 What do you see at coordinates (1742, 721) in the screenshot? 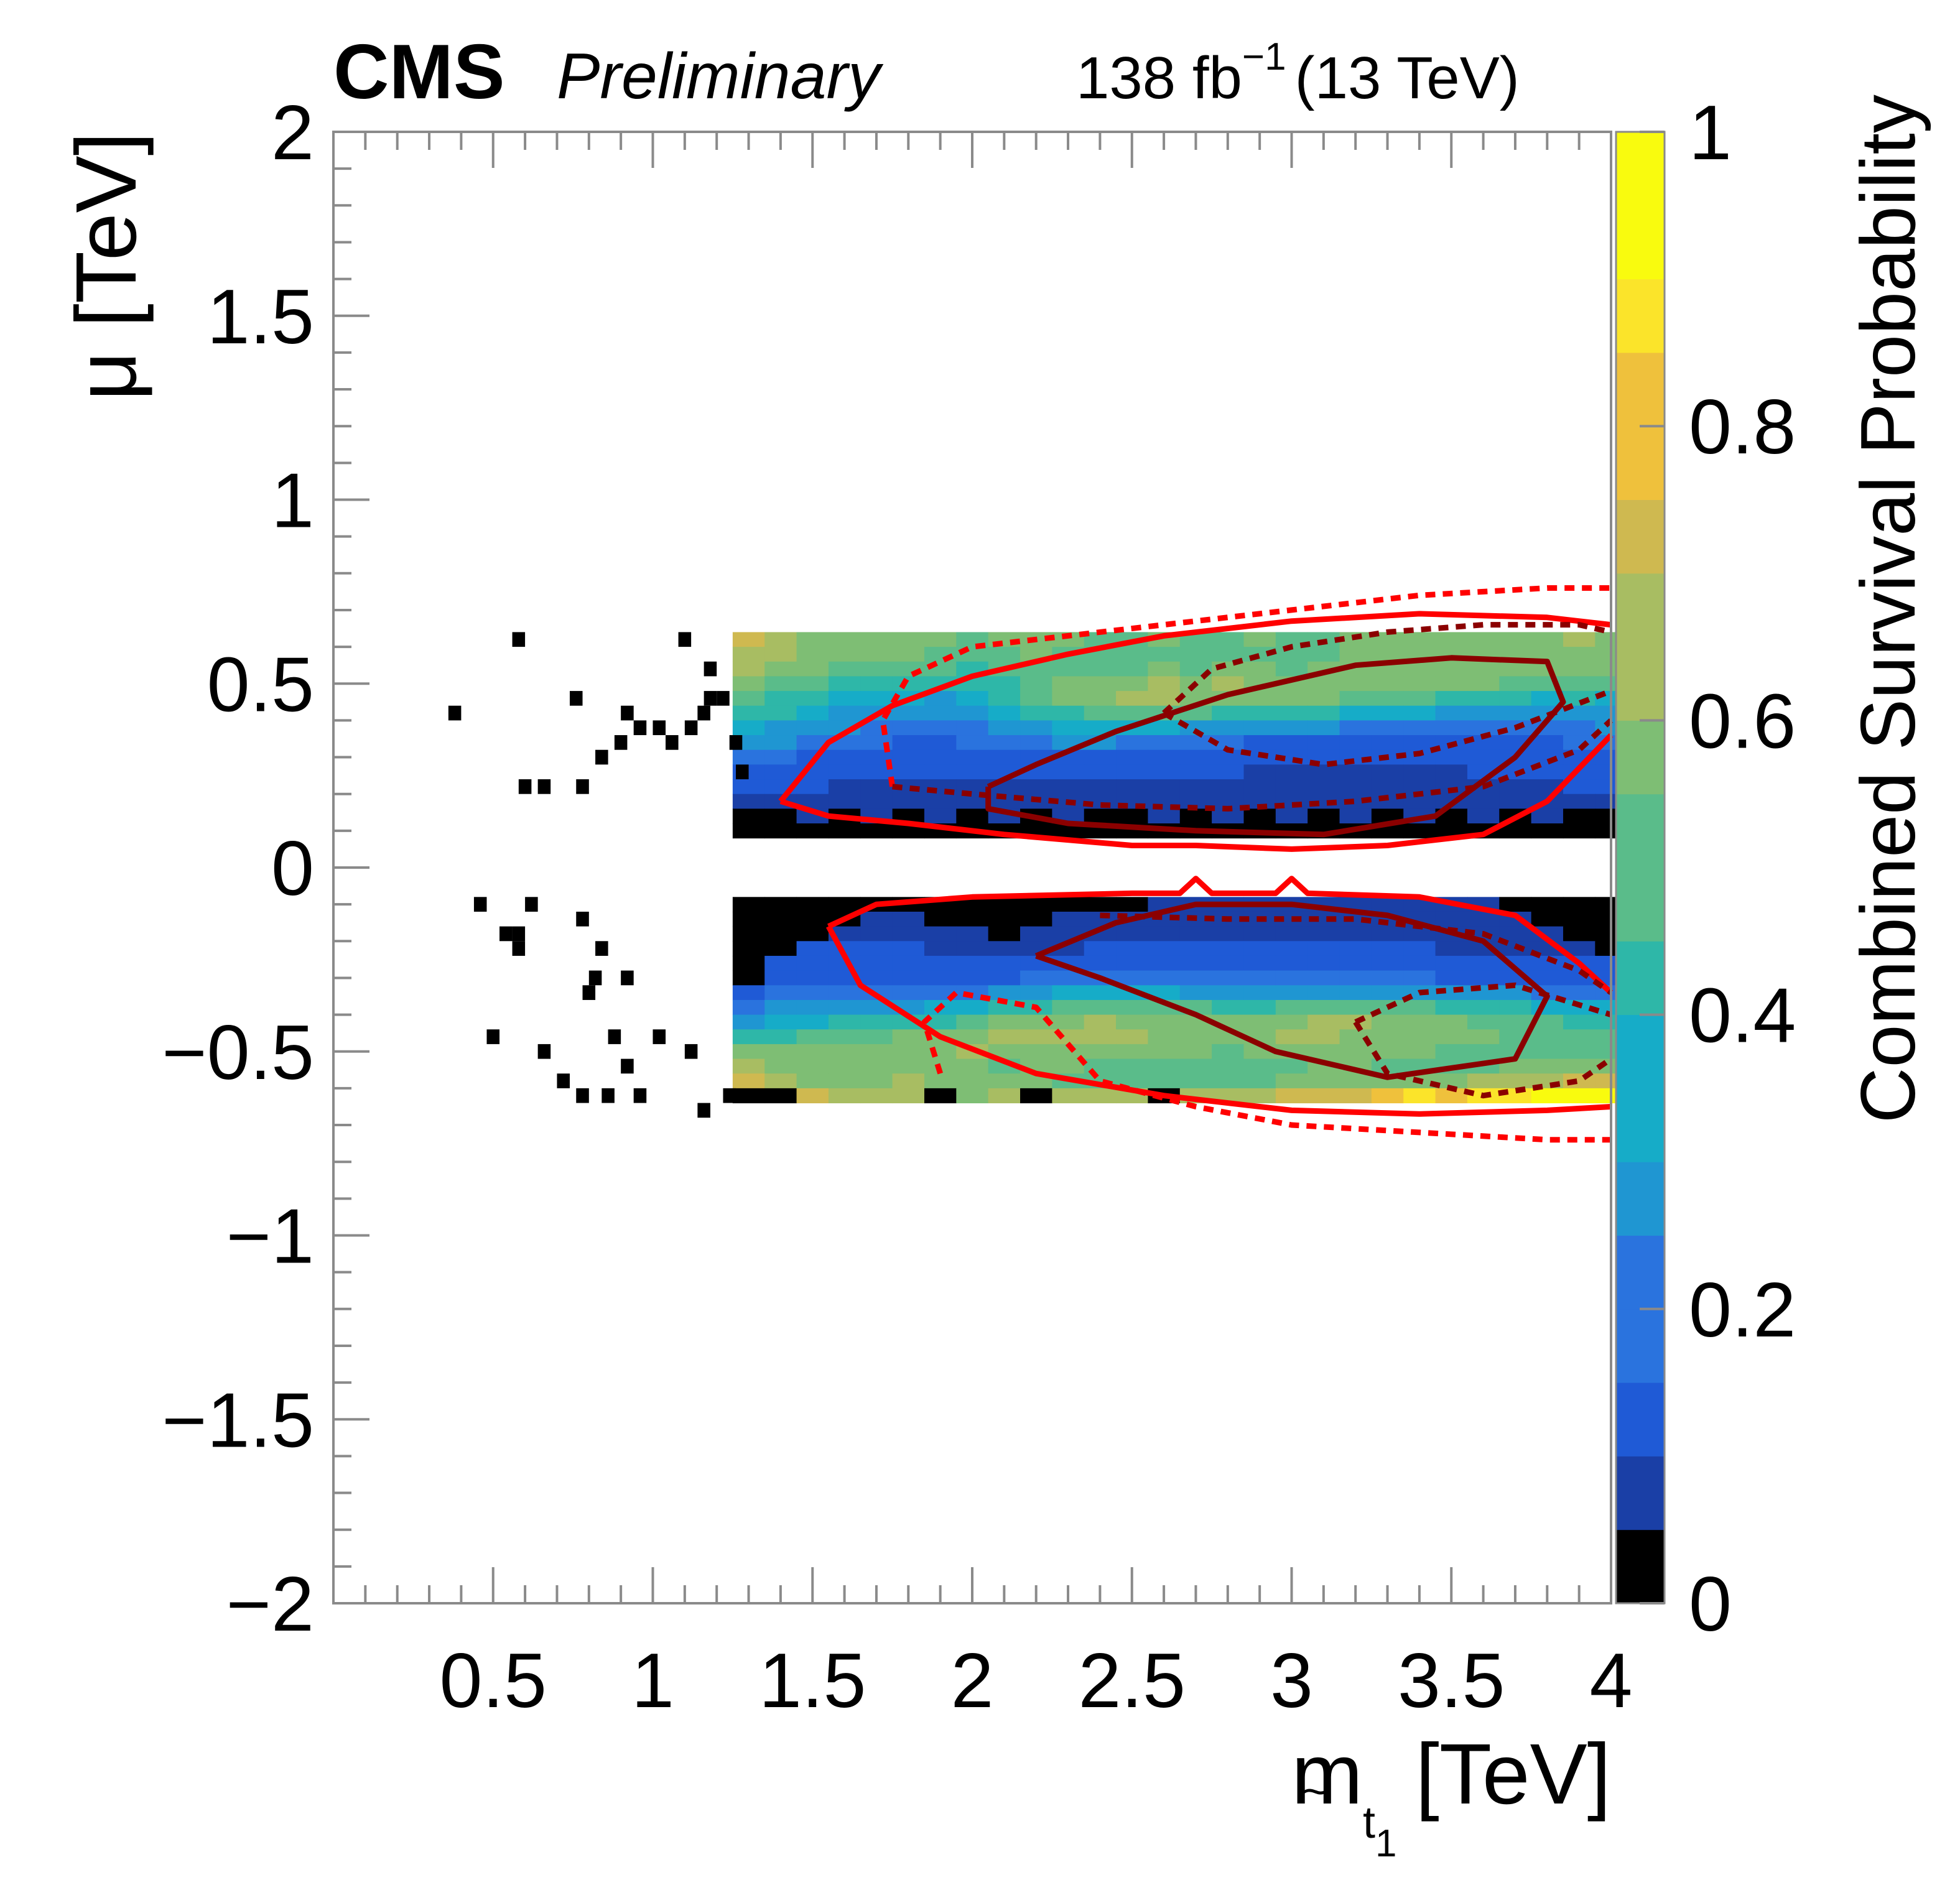
I see `colorbar-tick-label: 0.6` at bounding box center [1742, 721].